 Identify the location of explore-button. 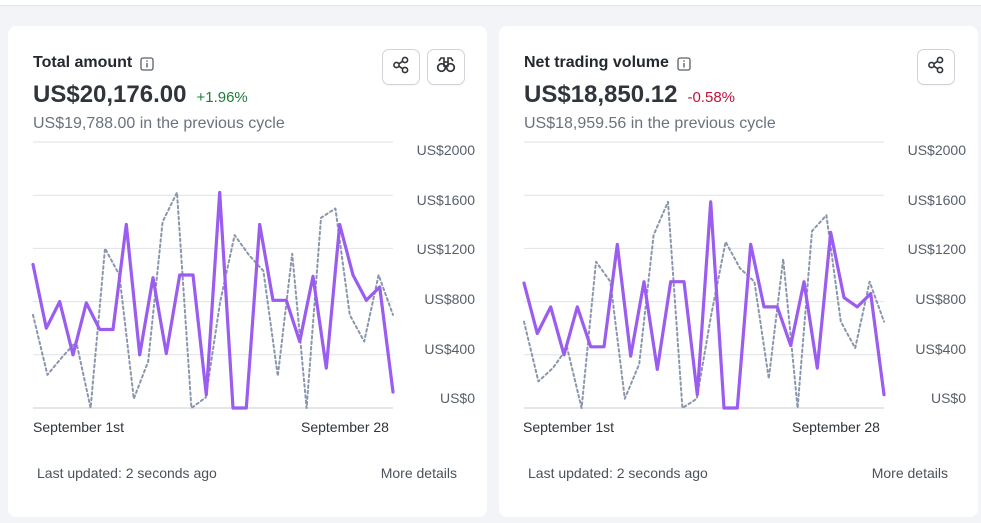
(446, 67).